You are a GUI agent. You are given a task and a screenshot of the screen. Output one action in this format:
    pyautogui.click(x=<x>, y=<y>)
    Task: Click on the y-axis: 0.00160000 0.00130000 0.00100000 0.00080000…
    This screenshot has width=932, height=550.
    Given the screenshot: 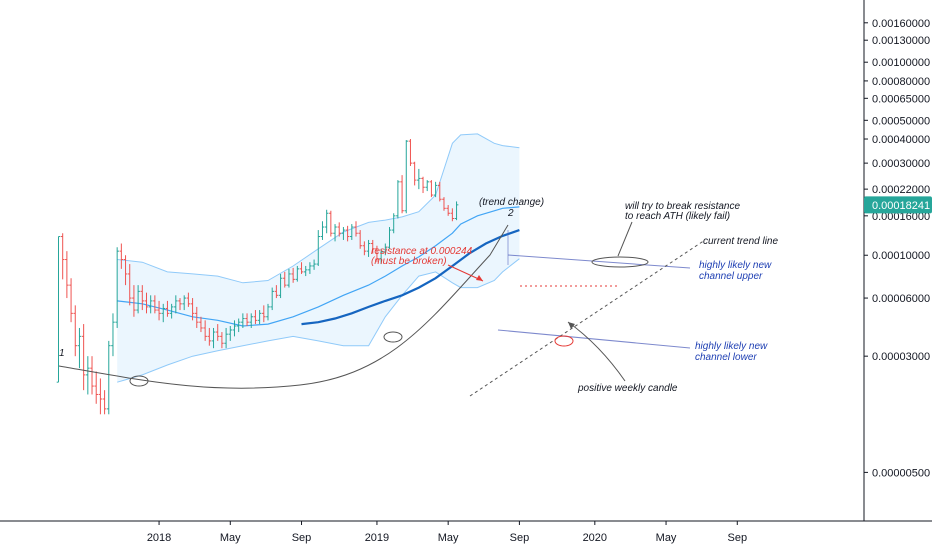 What is the action you would take?
    pyautogui.click(x=897, y=249)
    